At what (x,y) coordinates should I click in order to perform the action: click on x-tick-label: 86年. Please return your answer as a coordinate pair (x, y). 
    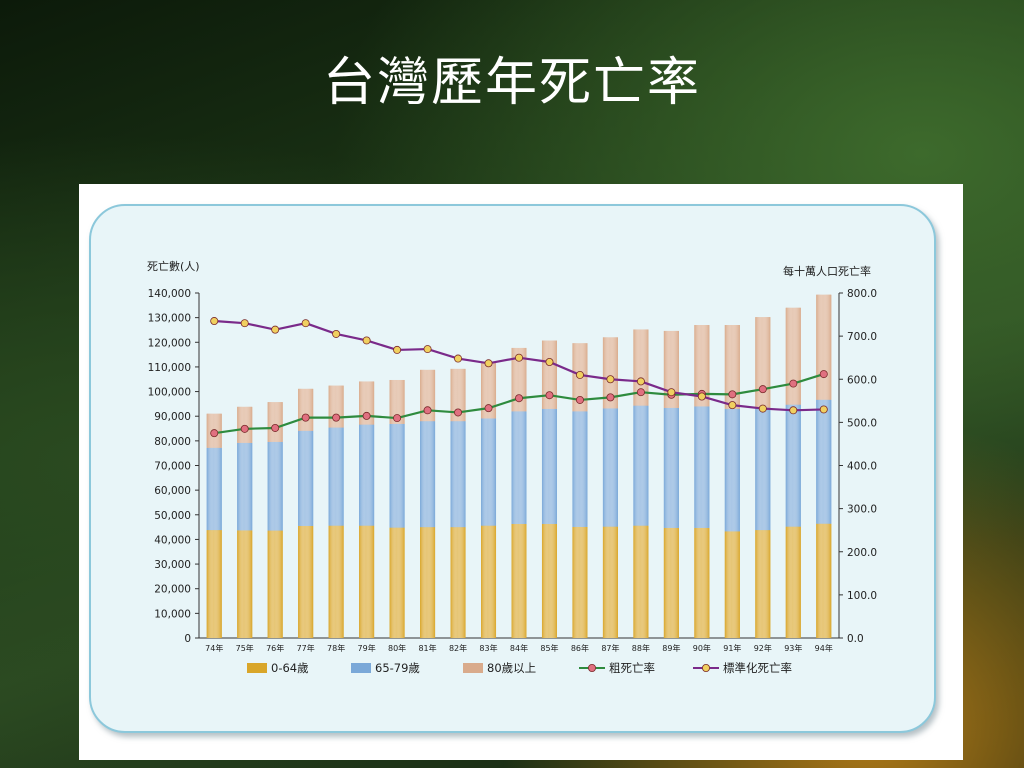
    Looking at the image, I should click on (580, 648).